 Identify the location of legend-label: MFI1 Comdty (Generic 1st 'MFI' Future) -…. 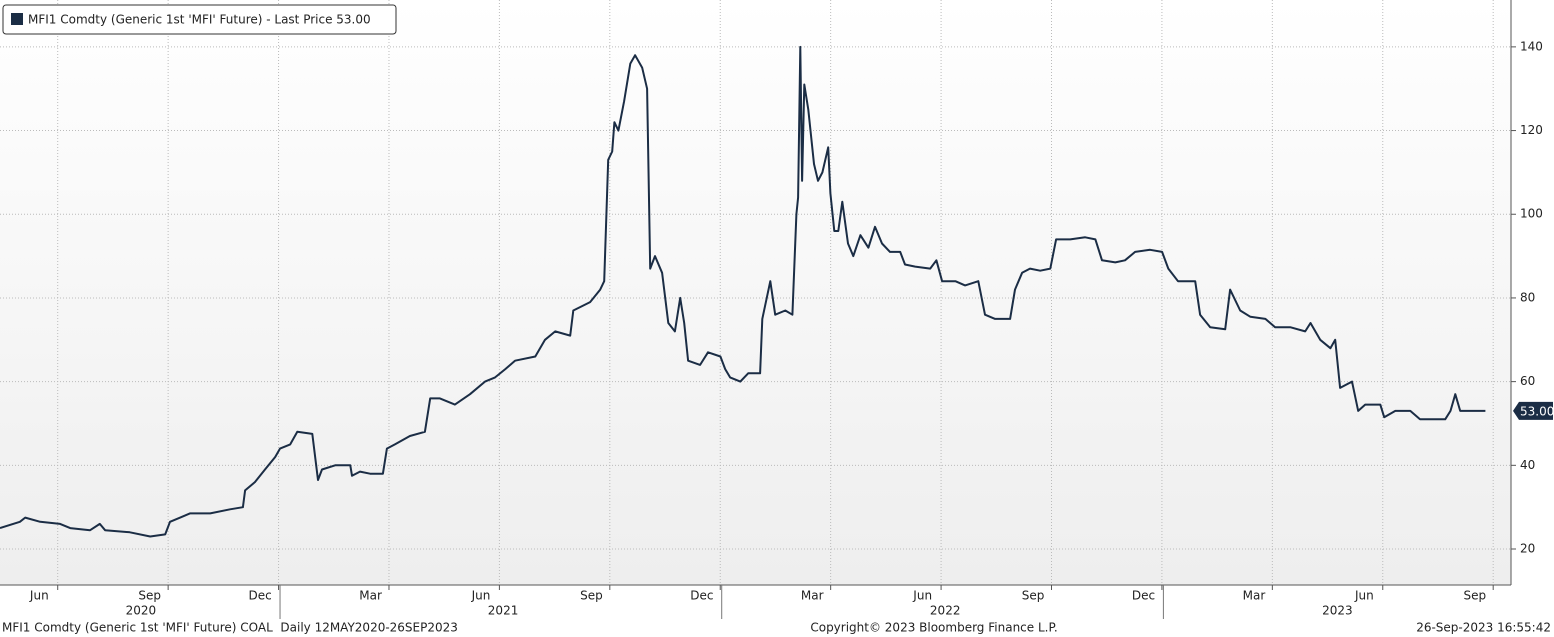
(199, 20).